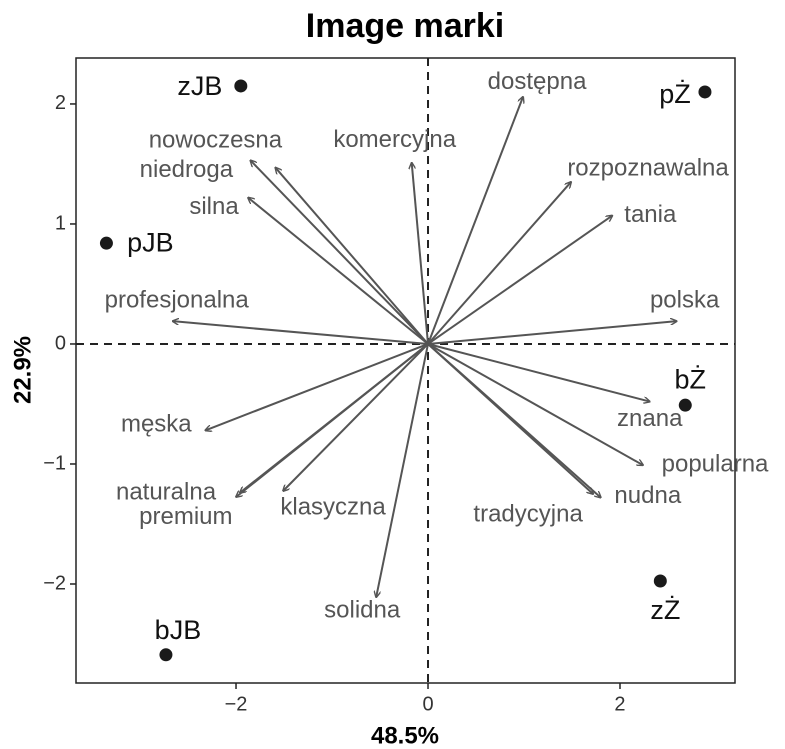 The height and width of the screenshot is (749, 785). What do you see at coordinates (166, 491) in the screenshot?
I see `arrow-label: naturalna` at bounding box center [166, 491].